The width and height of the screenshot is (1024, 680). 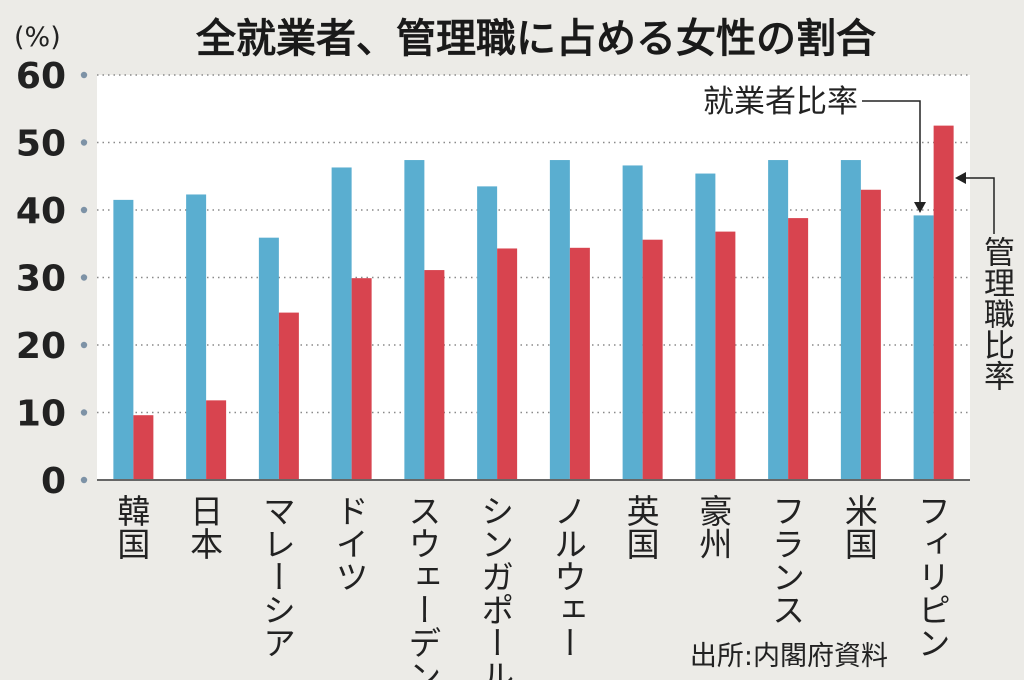 I want to click on x-category-label: フィリピン, so click(x=931, y=576).